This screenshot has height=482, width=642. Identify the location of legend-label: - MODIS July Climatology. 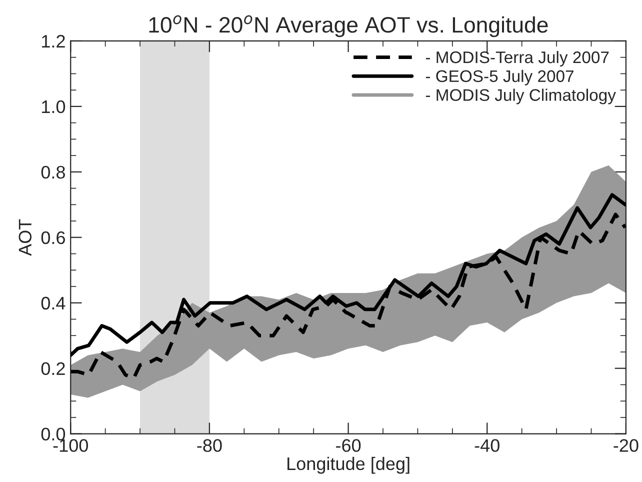
(521, 96).